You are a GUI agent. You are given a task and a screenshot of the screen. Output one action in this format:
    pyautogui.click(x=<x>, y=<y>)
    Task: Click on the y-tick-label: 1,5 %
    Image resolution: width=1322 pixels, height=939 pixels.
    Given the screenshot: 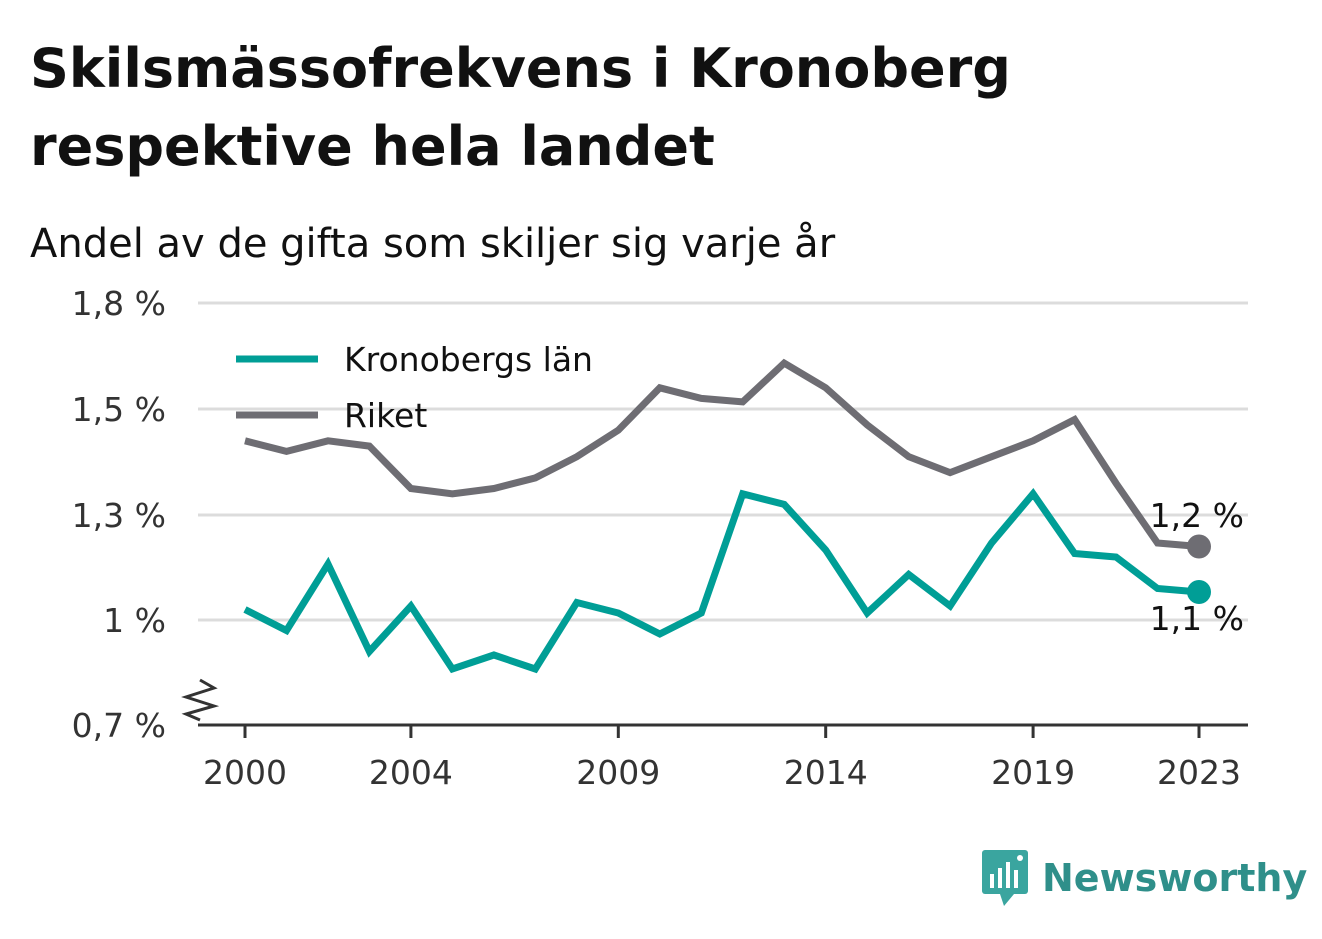 What is the action you would take?
    pyautogui.click(x=119, y=409)
    